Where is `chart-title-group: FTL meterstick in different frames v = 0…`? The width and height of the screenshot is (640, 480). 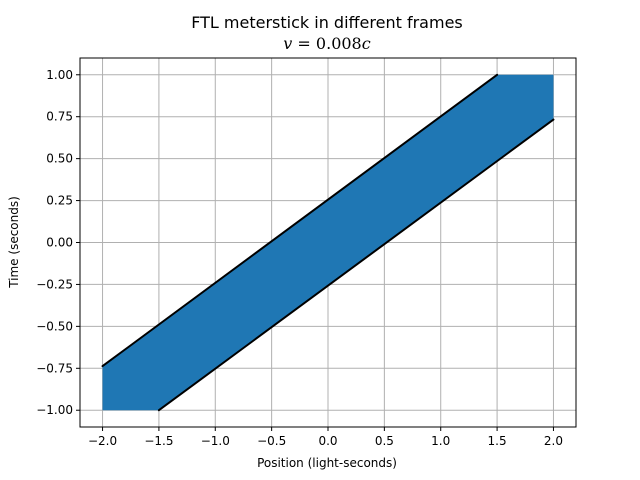
chart-title-group: FTL meterstick in different frames v = 0… is located at coordinates (327, 33).